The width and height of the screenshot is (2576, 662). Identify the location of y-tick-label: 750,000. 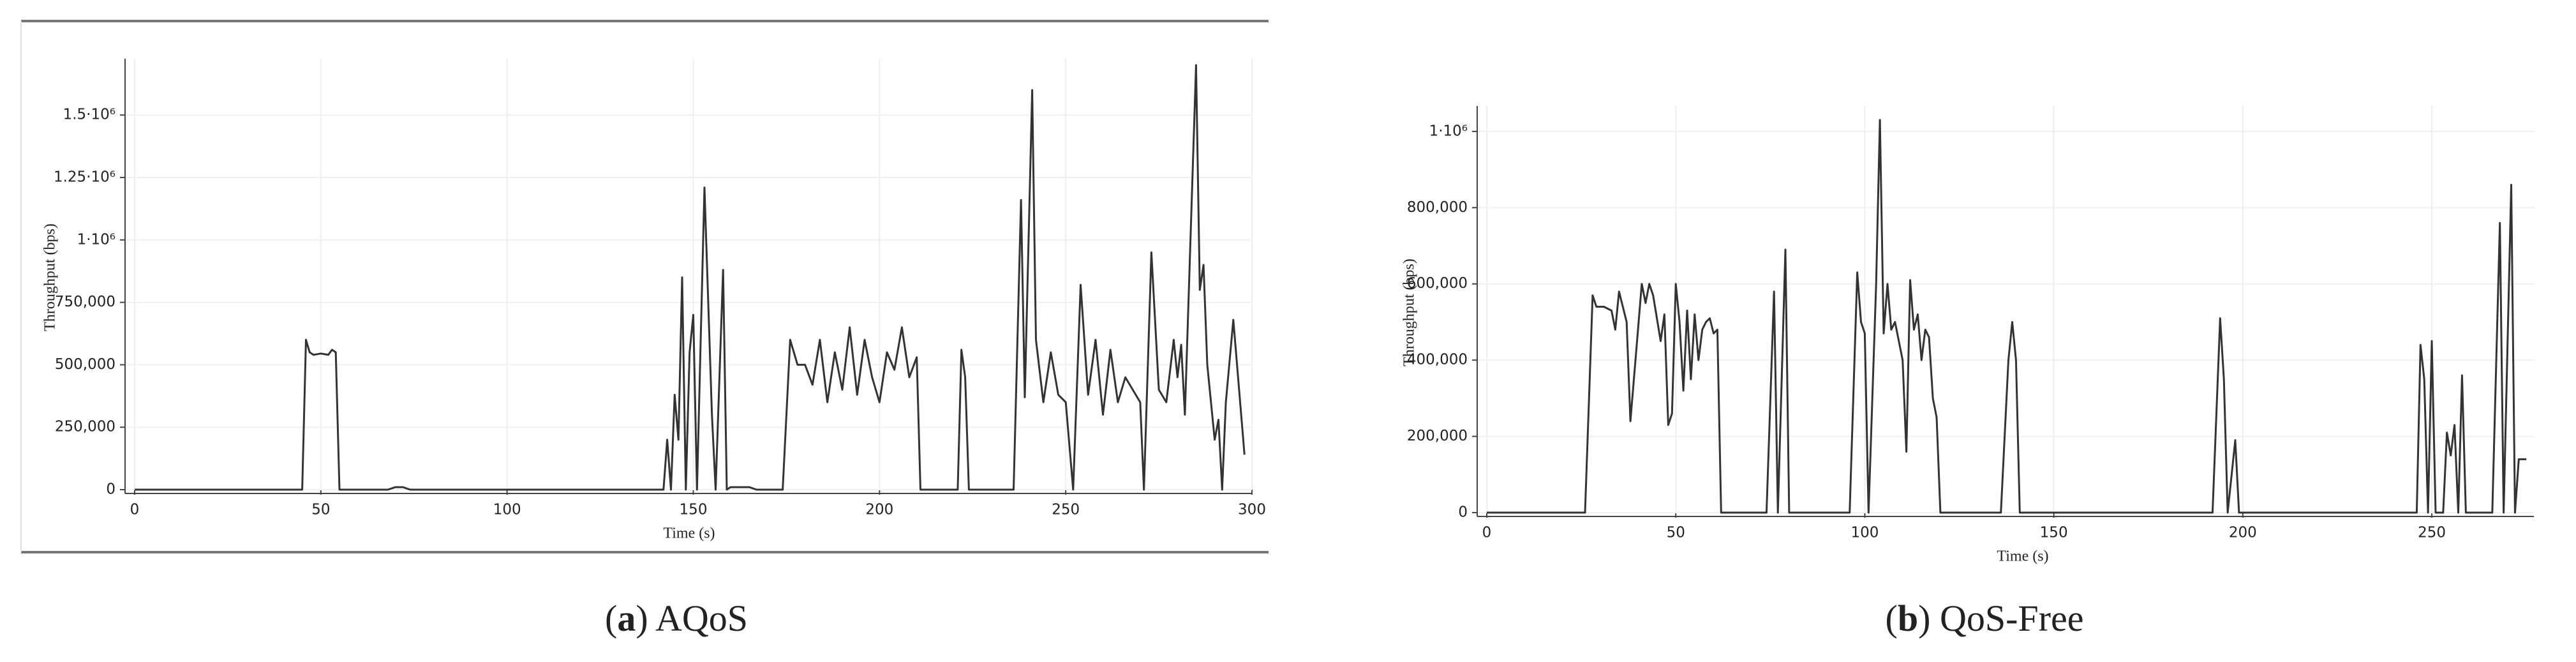
(85, 302).